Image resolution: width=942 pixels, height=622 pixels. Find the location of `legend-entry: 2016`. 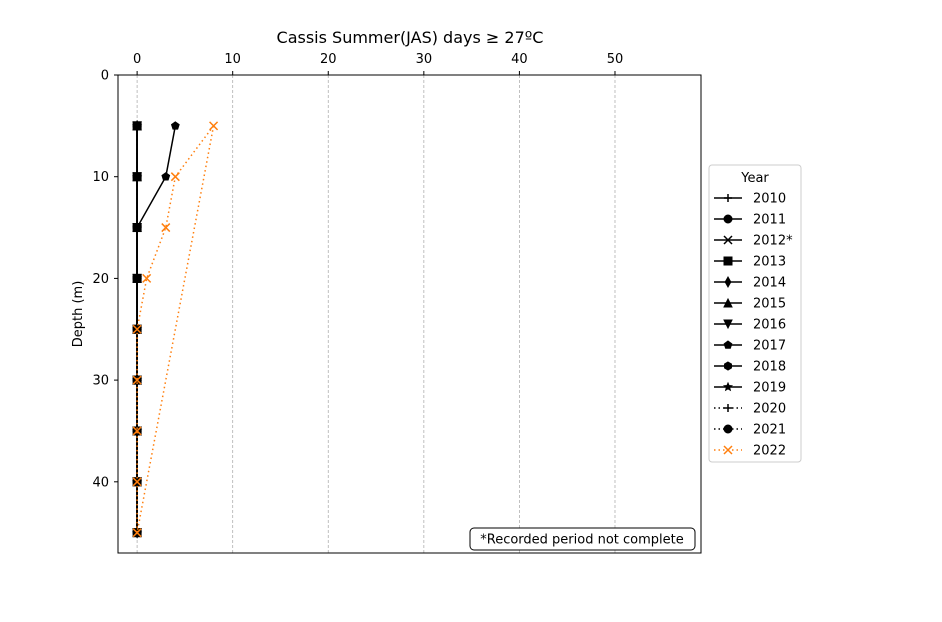

legend-entry: 2016 is located at coordinates (750, 325).